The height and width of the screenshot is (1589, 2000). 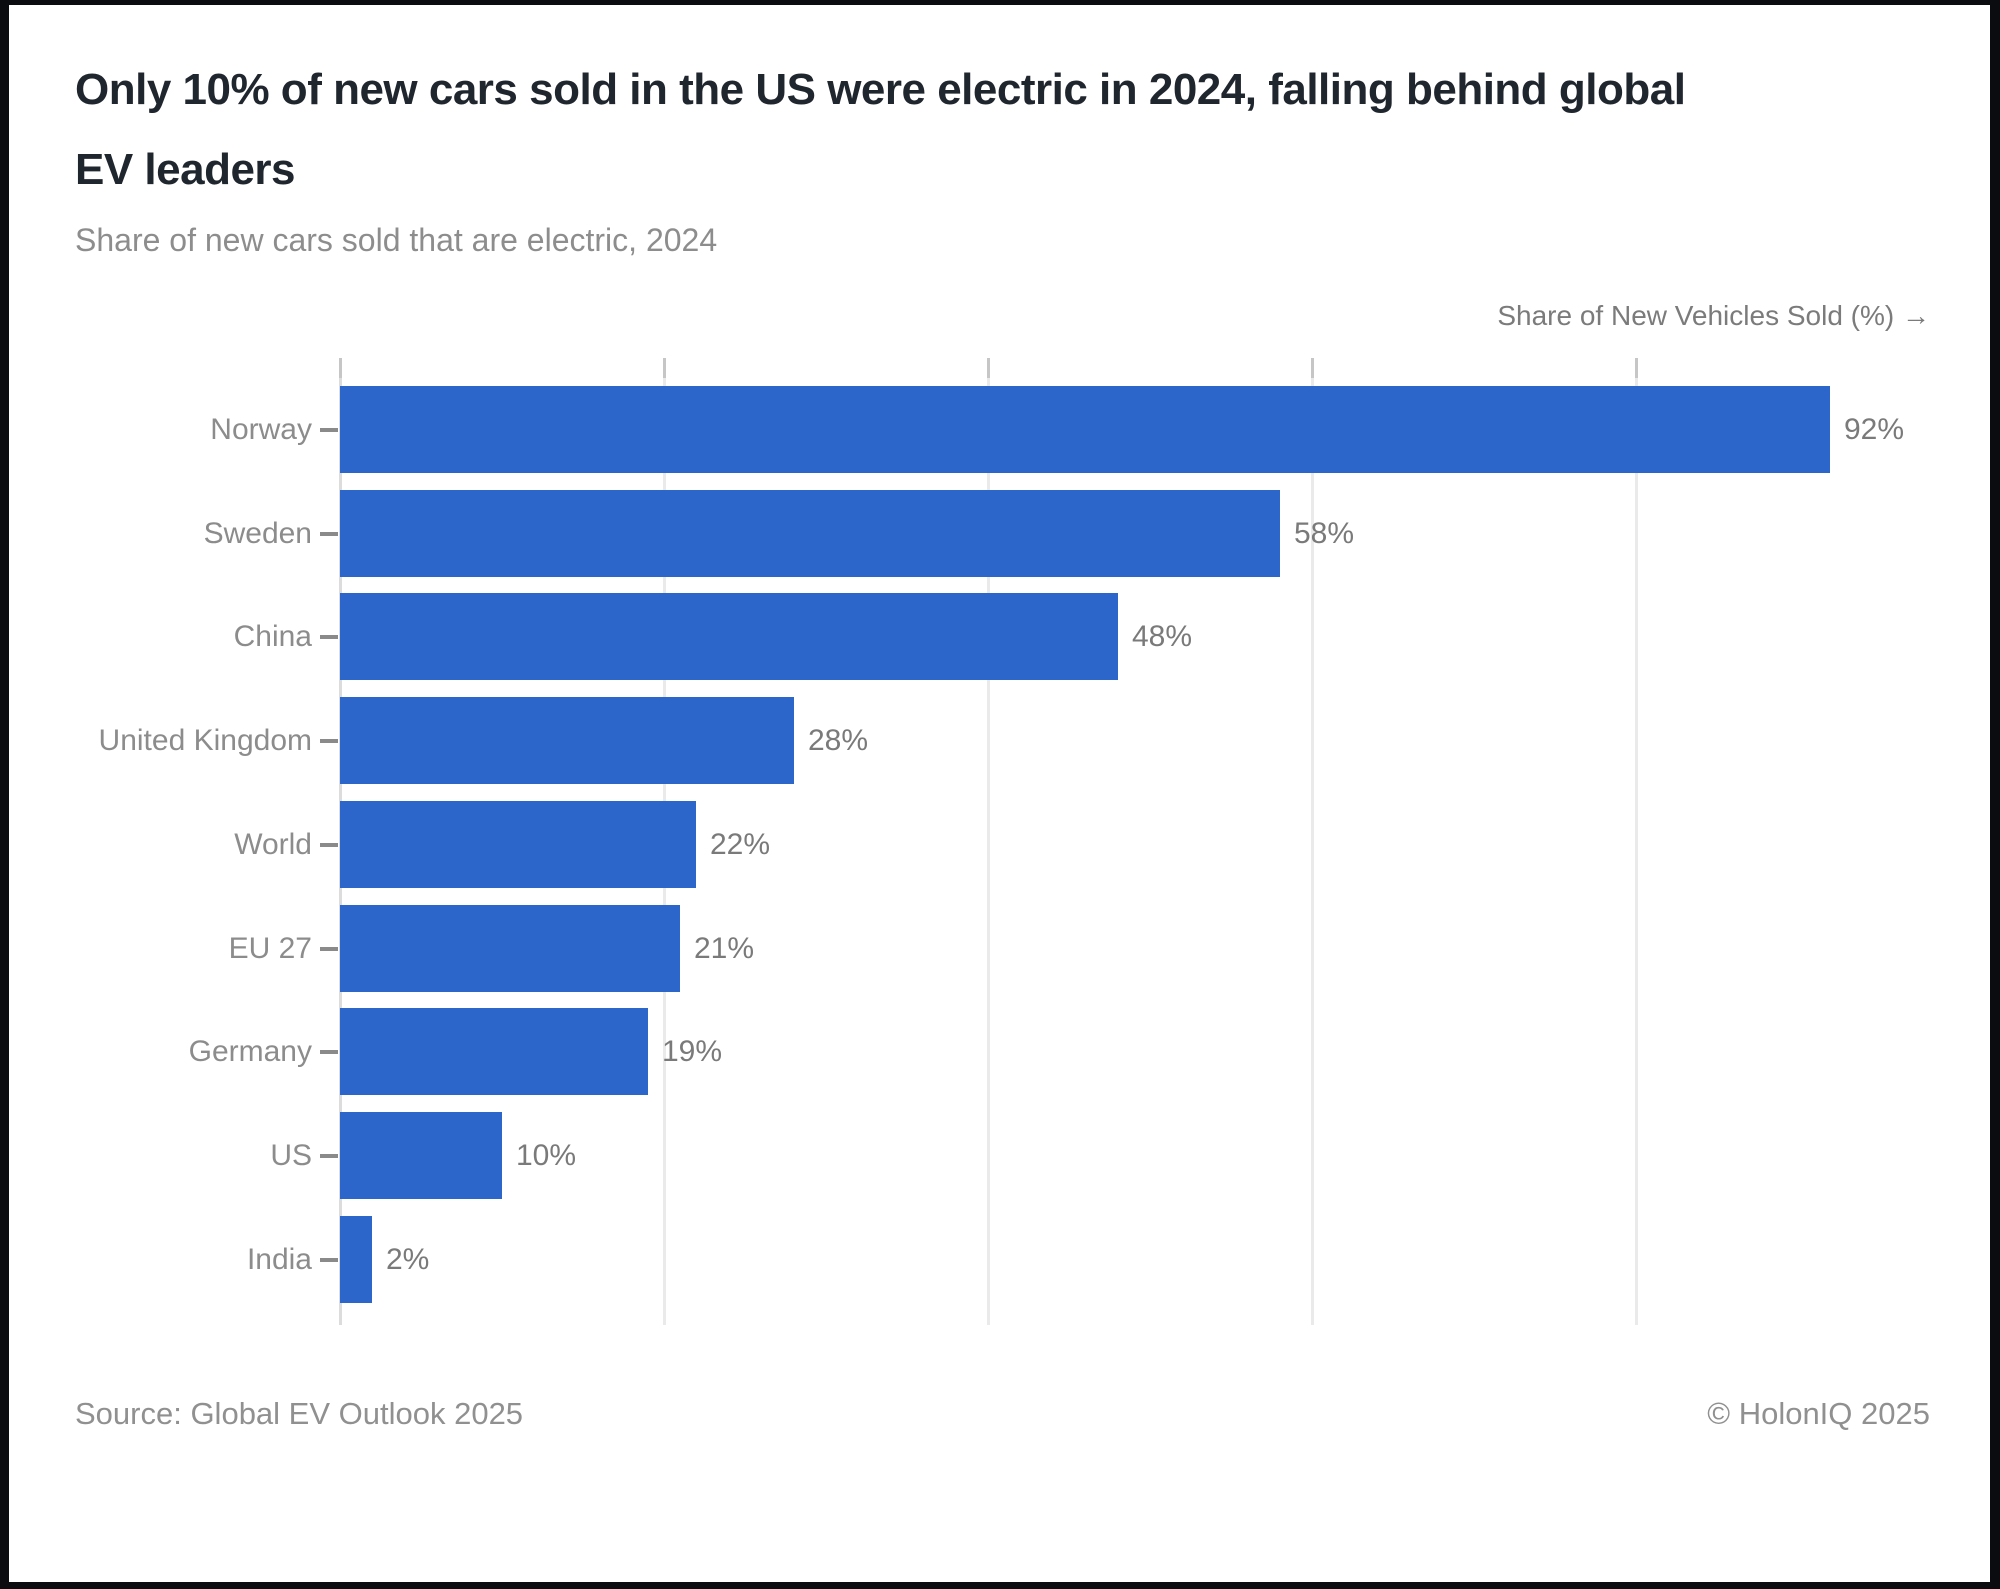 What do you see at coordinates (291, 1155) in the screenshot?
I see `category-label: US` at bounding box center [291, 1155].